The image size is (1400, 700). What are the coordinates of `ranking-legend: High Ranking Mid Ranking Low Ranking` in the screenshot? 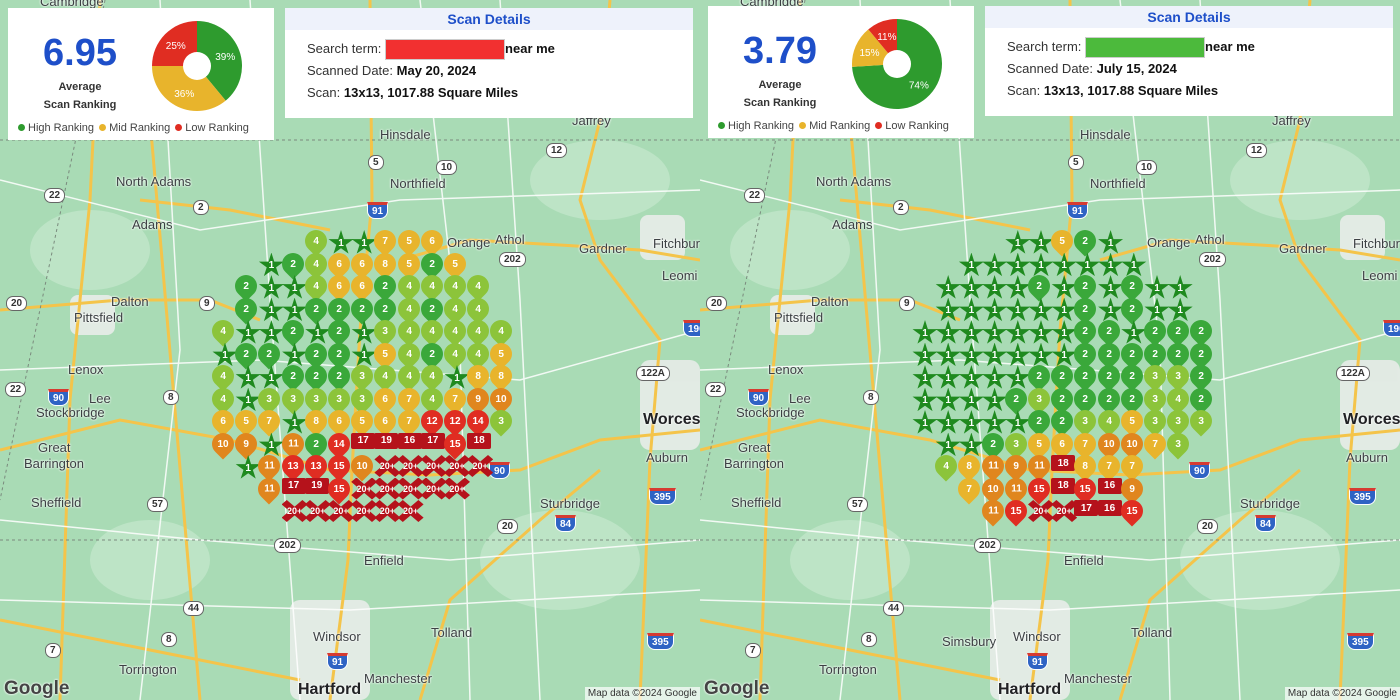 It's located at (832, 126).